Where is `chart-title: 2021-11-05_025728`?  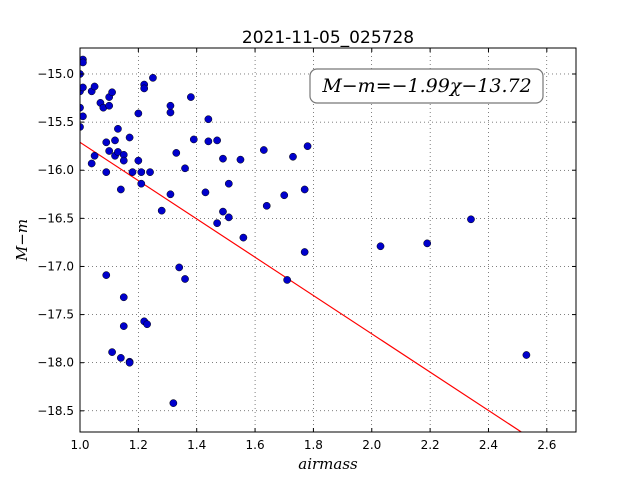 chart-title: 2021-11-05_025728 is located at coordinates (328, 38).